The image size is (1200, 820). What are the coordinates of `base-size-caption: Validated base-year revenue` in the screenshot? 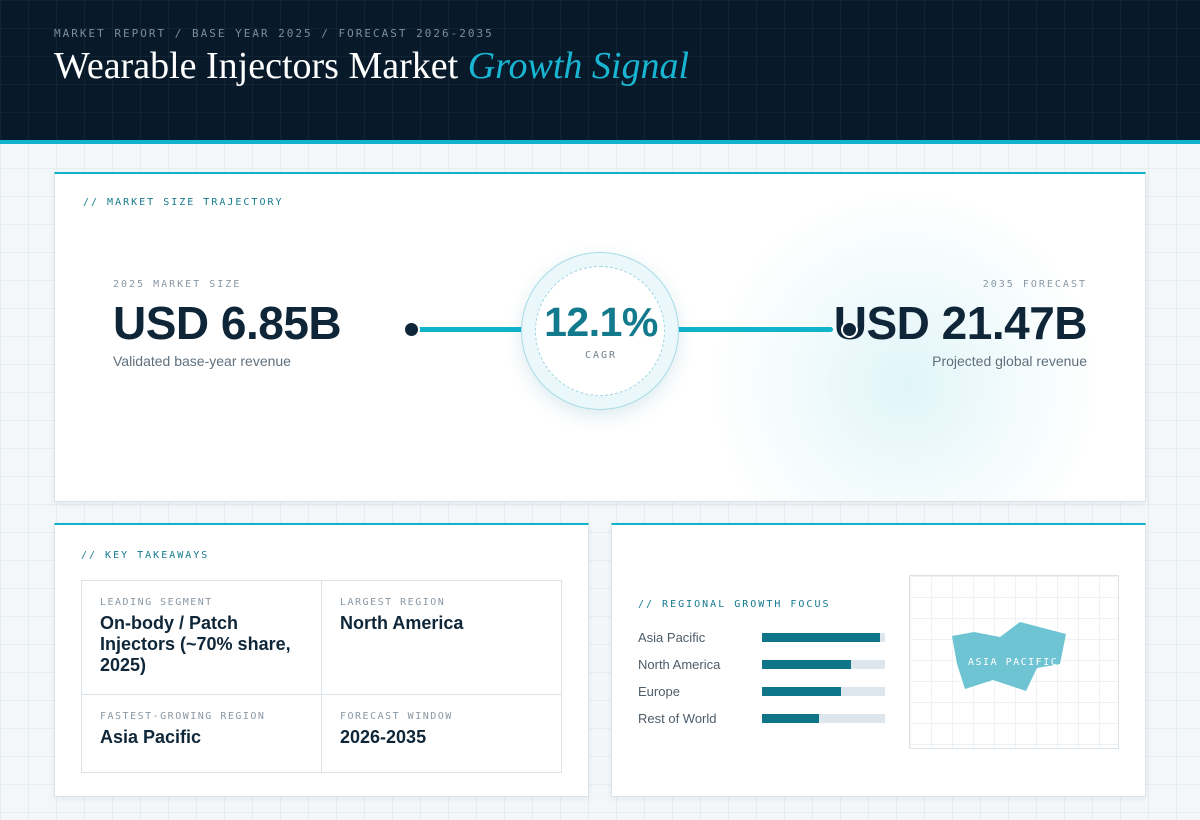 It's located at (202, 361).